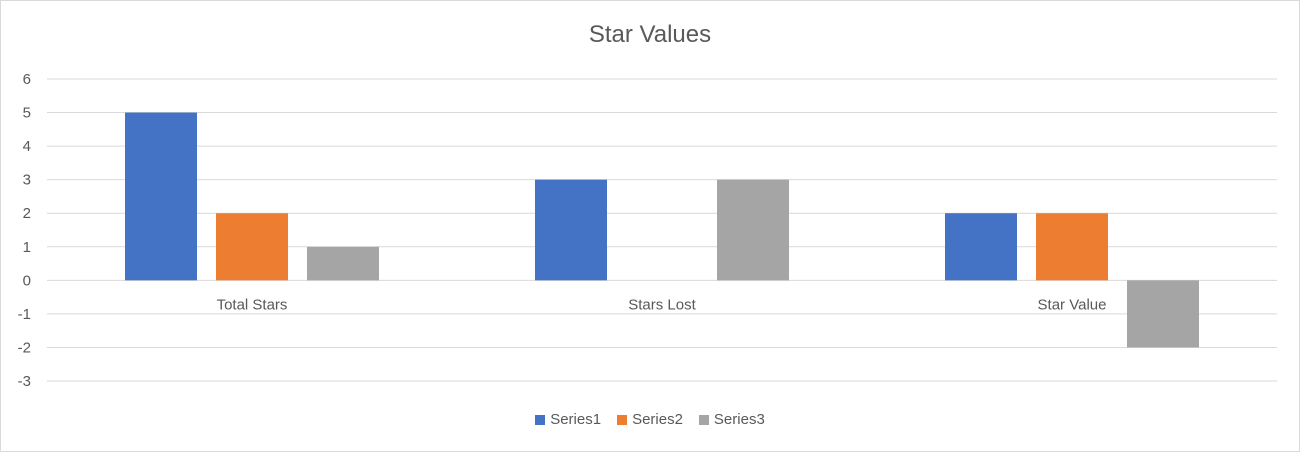  What do you see at coordinates (657, 419) in the screenshot?
I see `legend-label: Series2` at bounding box center [657, 419].